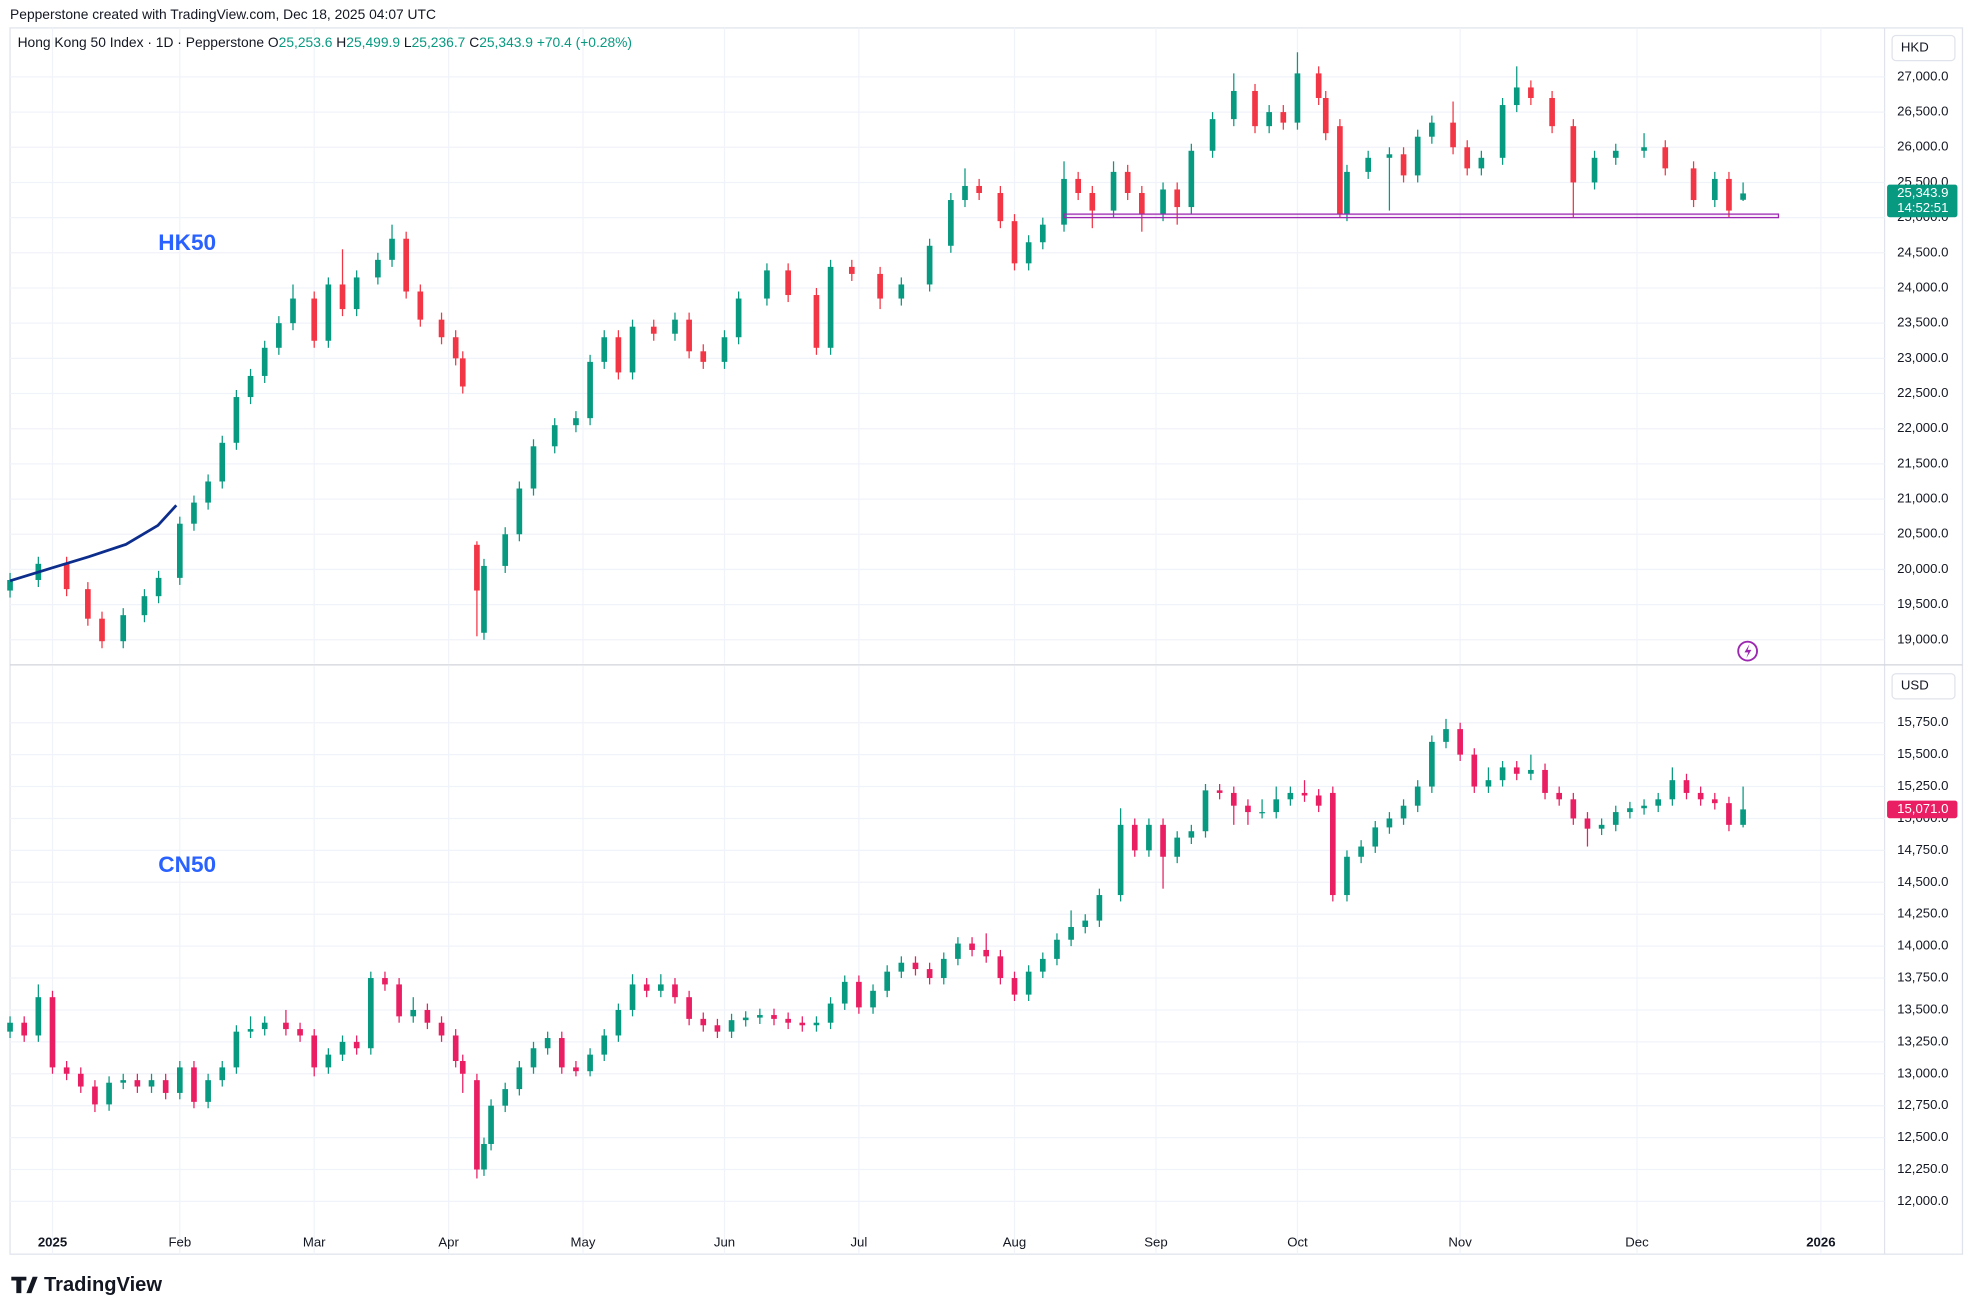  Describe the element at coordinates (1922, 533) in the screenshot. I see `y-tick-label: 20,500.0` at that location.